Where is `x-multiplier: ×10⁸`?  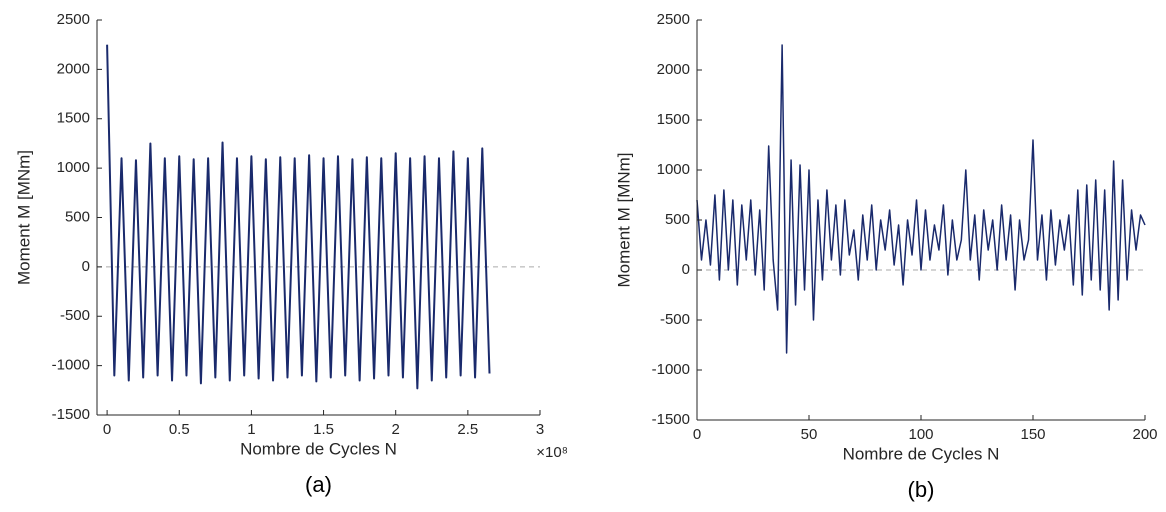 x-multiplier: ×10⁸ is located at coordinates (552, 452).